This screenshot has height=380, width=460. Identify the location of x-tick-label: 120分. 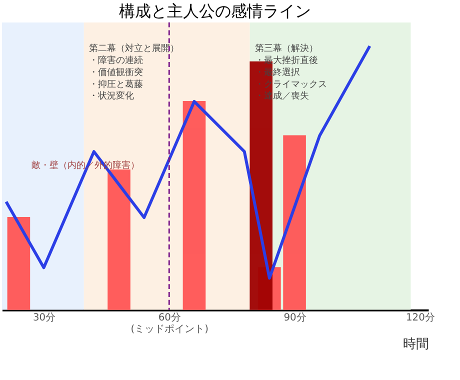
(420, 317).